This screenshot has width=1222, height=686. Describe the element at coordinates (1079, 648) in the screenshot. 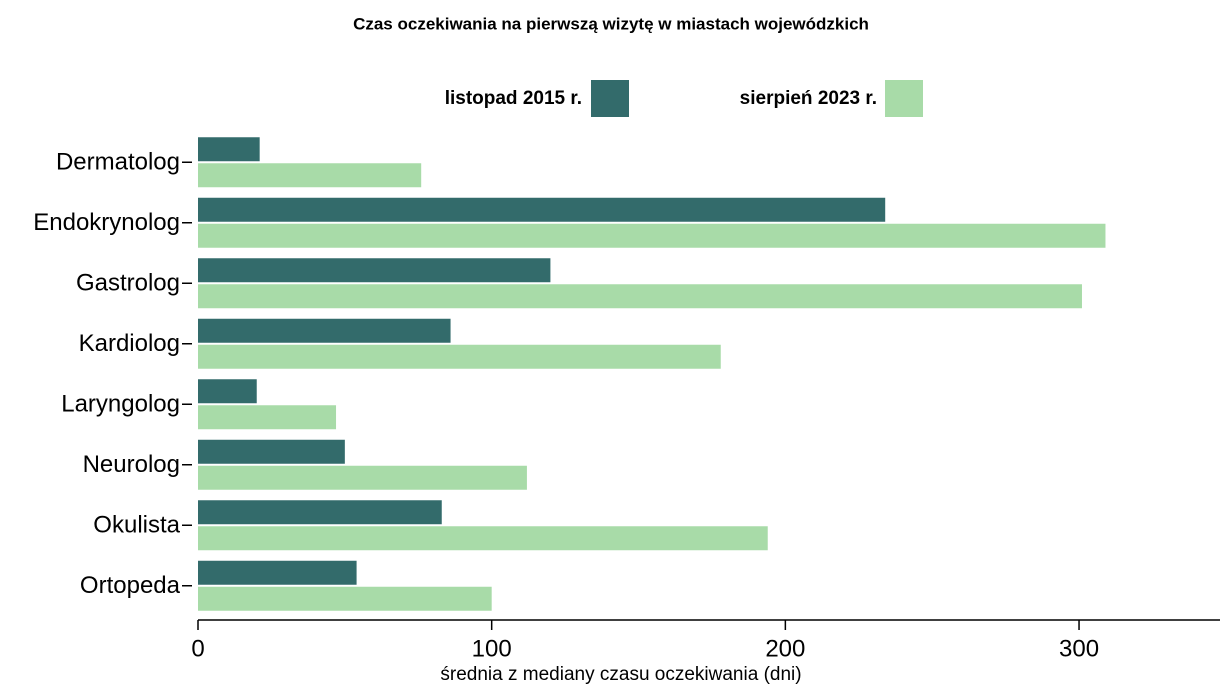

I see `x-tick-label: 300` at that location.